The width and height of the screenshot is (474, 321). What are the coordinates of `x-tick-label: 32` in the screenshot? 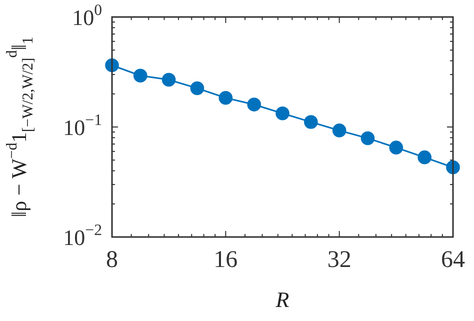 It's located at (339, 260).